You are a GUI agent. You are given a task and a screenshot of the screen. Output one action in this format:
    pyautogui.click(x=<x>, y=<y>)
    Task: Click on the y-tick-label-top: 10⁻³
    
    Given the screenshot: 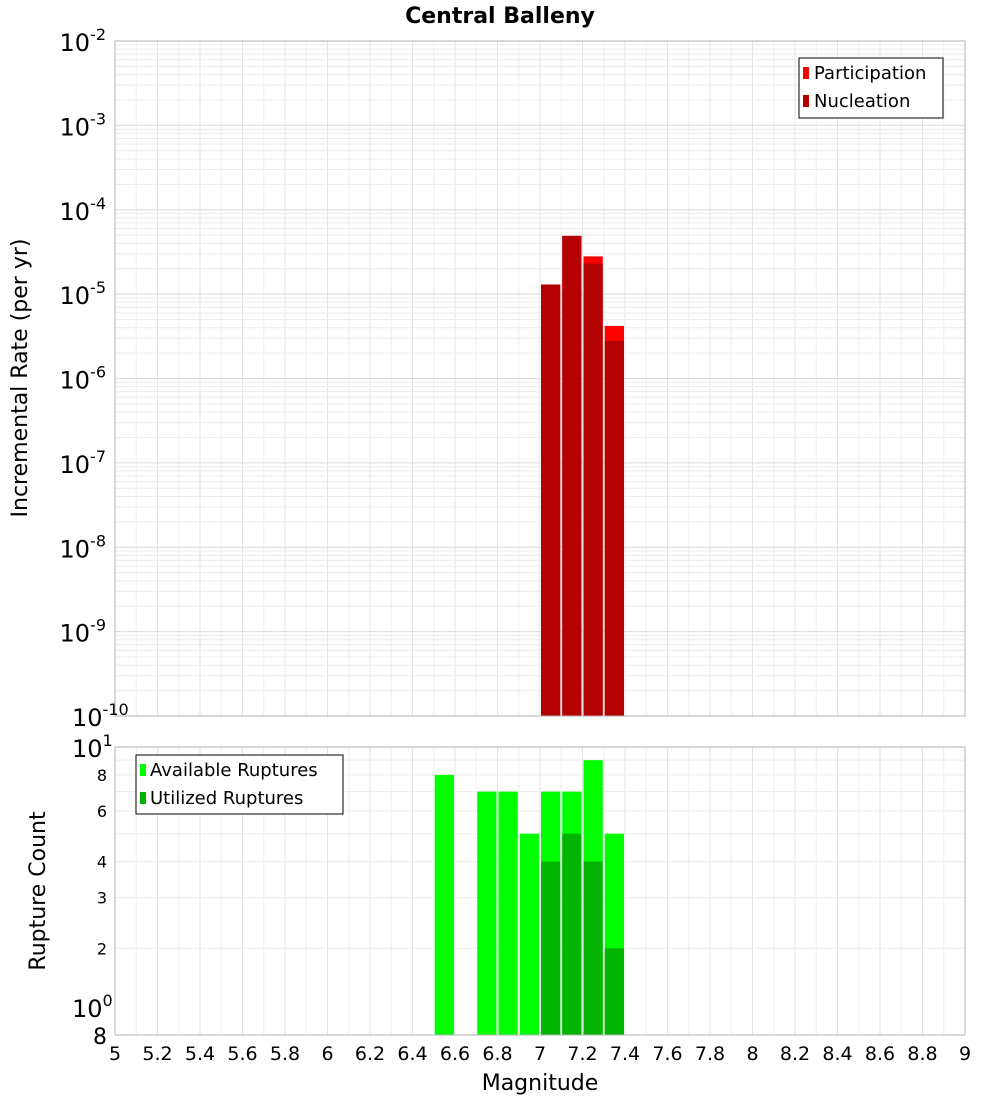 What is the action you would take?
    pyautogui.click(x=83, y=125)
    